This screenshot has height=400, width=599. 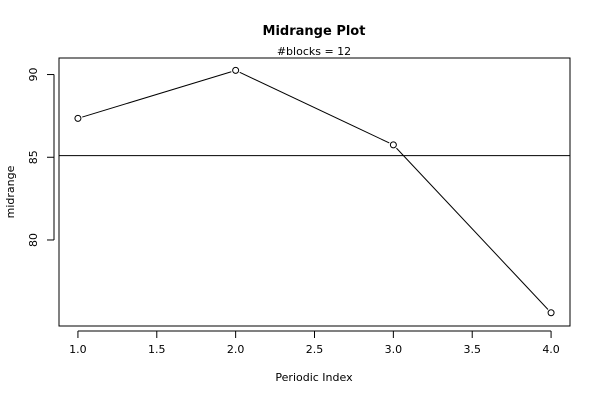 I want to click on x-tick-label: 4.0, so click(x=551, y=349).